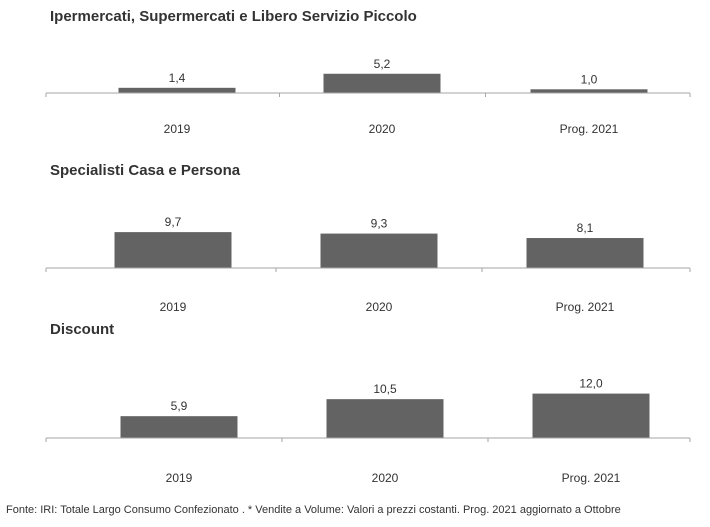 The image size is (710, 527). I want to click on data-label: 10,5, so click(385, 389).